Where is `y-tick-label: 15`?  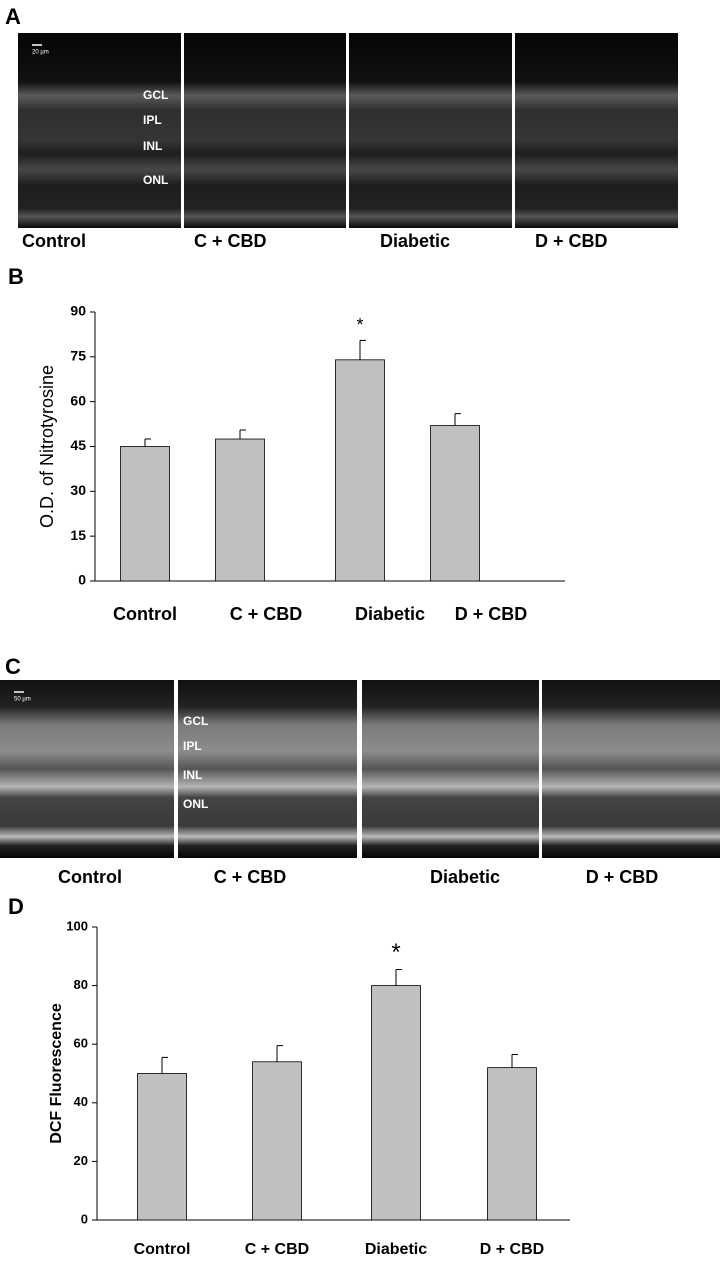
y-tick-label: 15 is located at coordinates (78, 535).